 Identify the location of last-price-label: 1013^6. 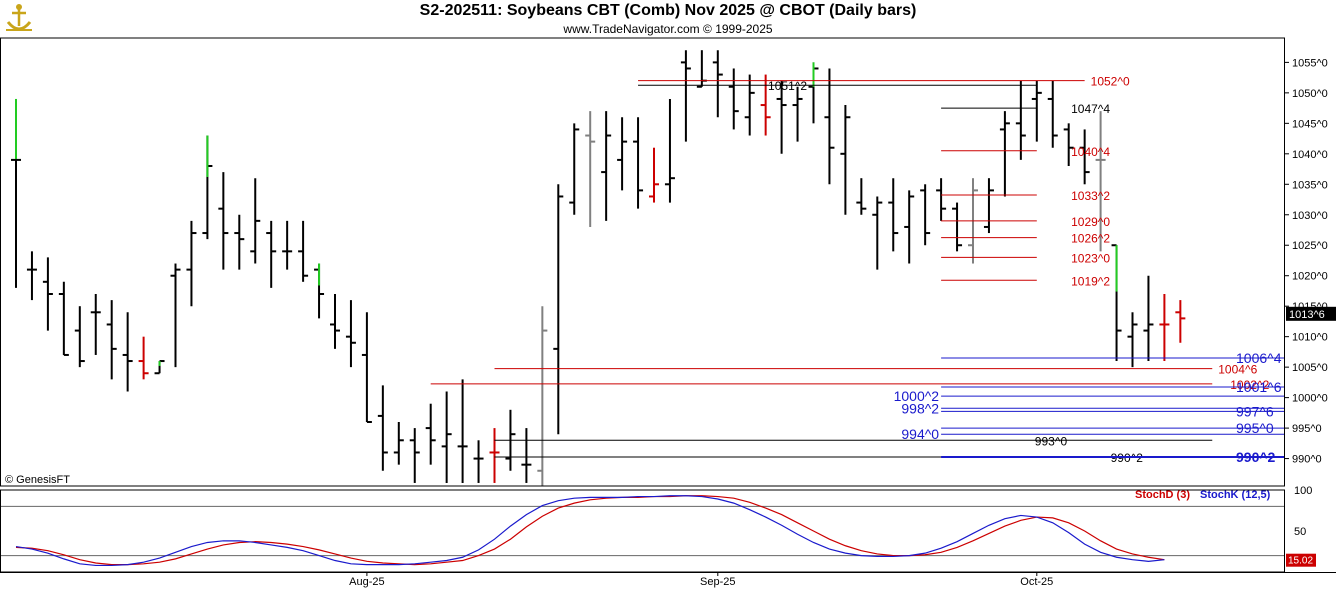
(1307, 315).